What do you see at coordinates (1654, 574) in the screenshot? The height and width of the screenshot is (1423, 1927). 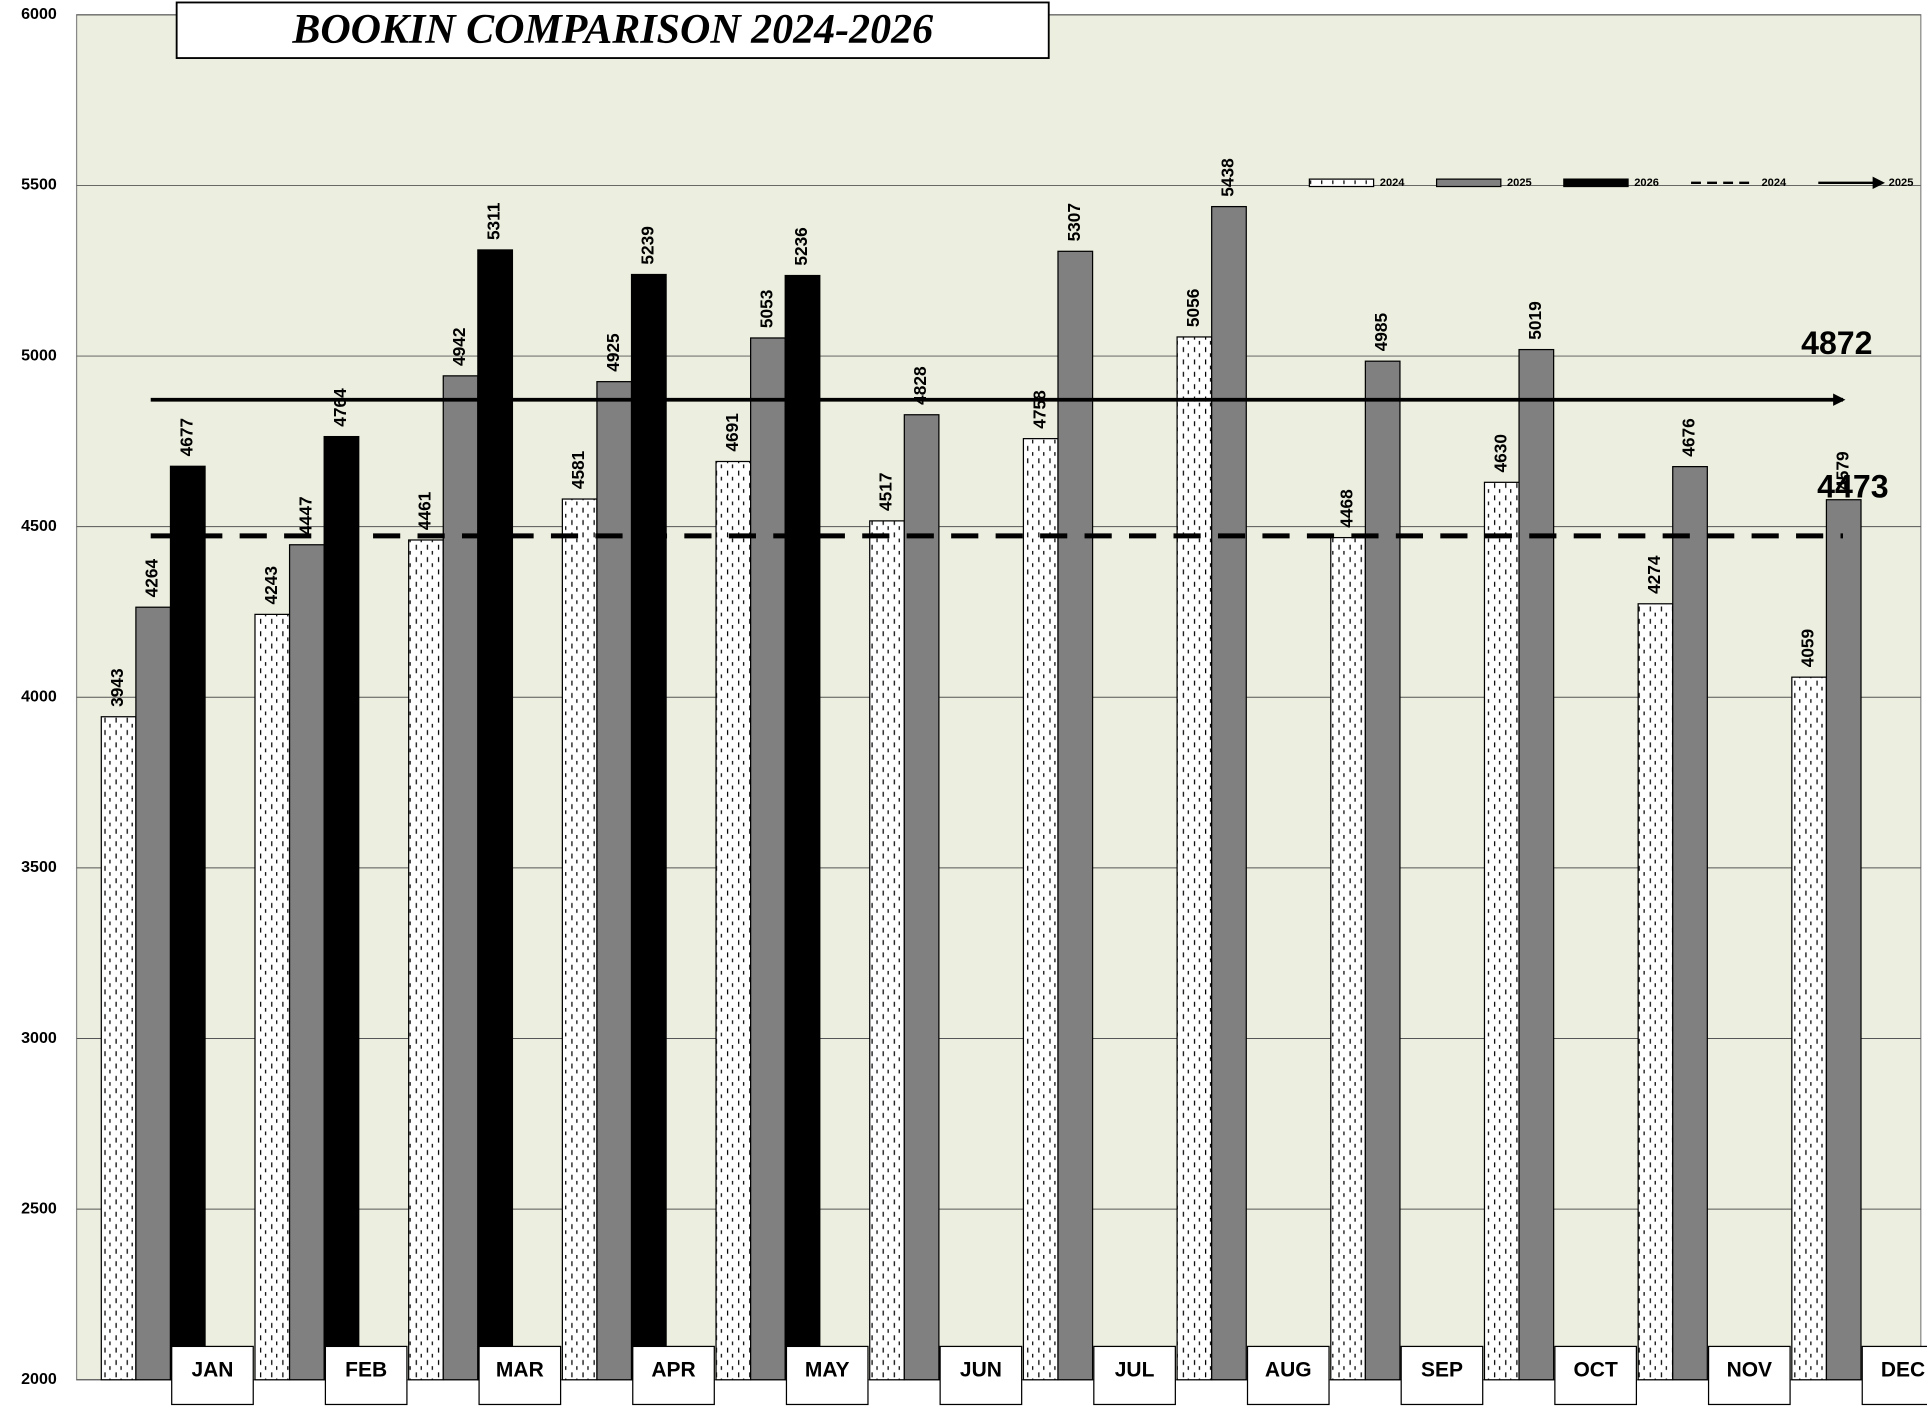 I see `data-label: 4274` at bounding box center [1654, 574].